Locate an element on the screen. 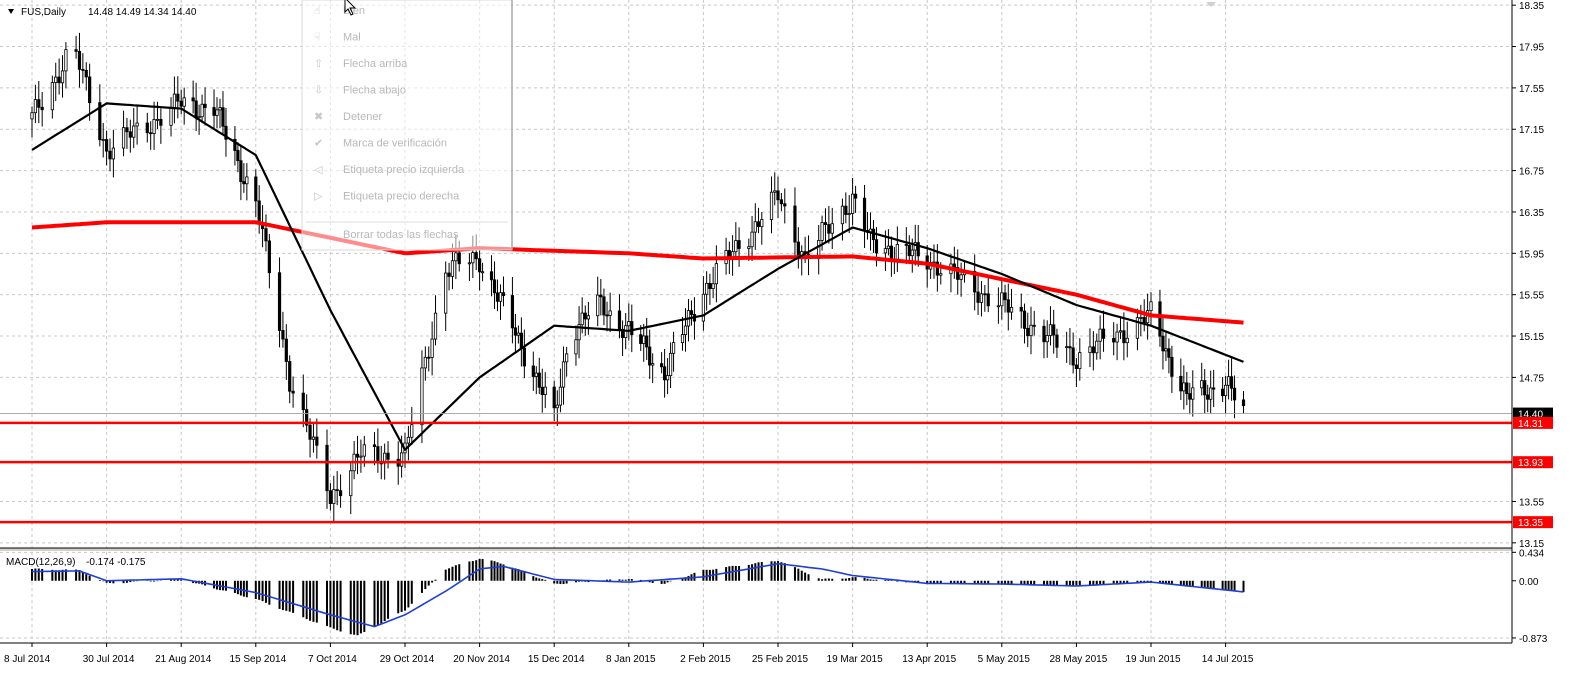 The height and width of the screenshot is (673, 1574). current-price-label: 14.40 is located at coordinates (1530, 415).